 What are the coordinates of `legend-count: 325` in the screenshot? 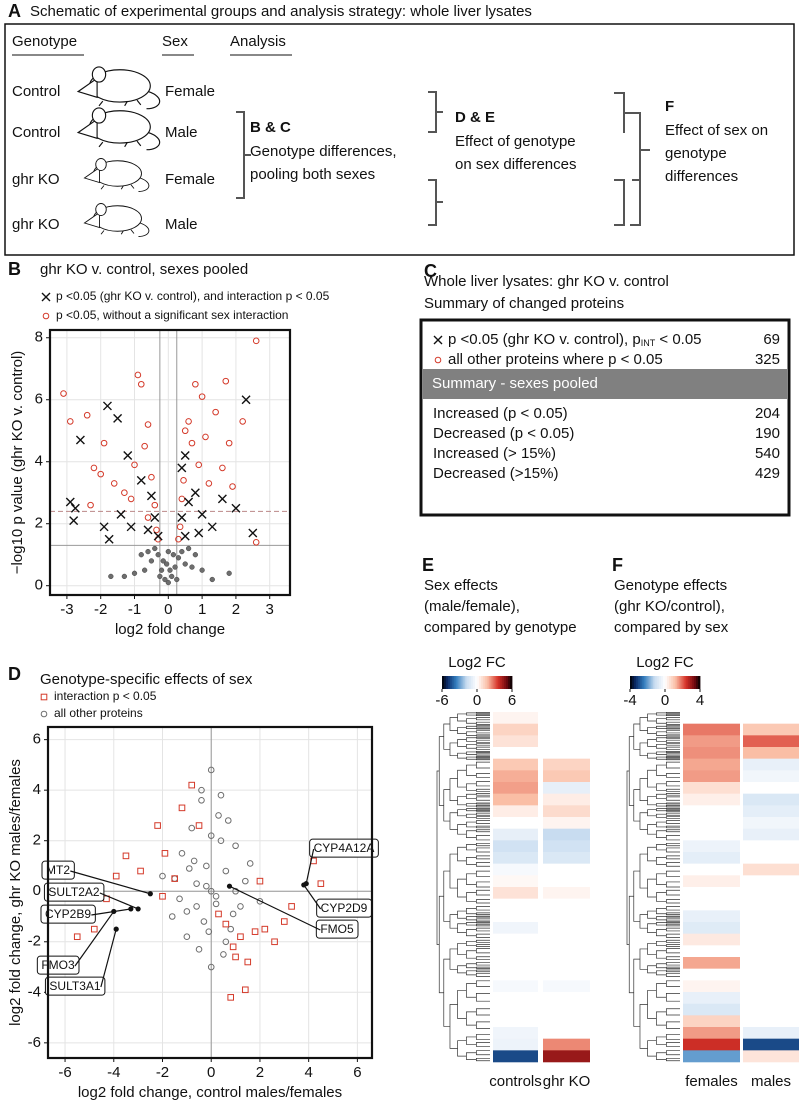 It's located at (767, 359).